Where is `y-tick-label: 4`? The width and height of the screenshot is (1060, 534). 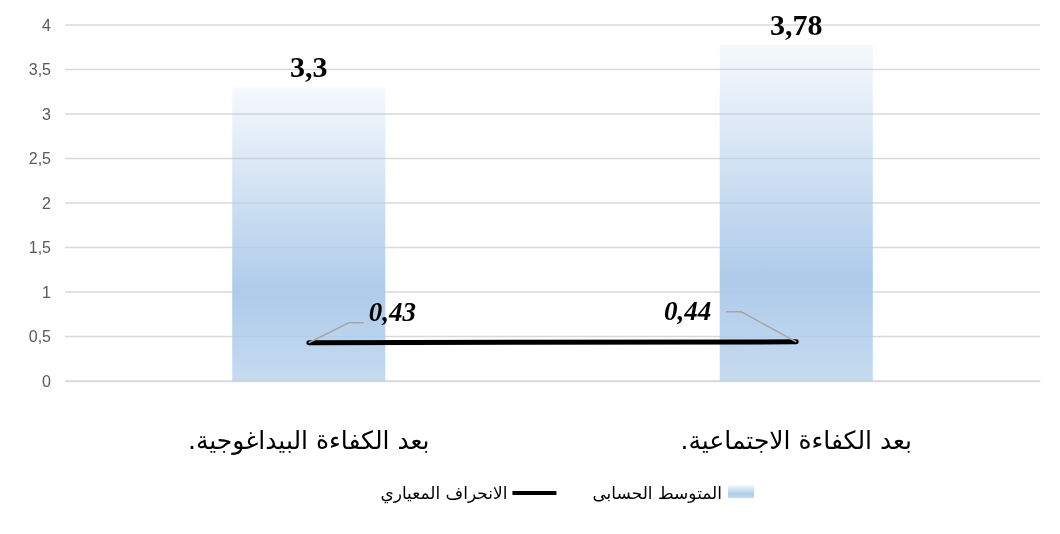
y-tick-label: 4 is located at coordinates (47, 25).